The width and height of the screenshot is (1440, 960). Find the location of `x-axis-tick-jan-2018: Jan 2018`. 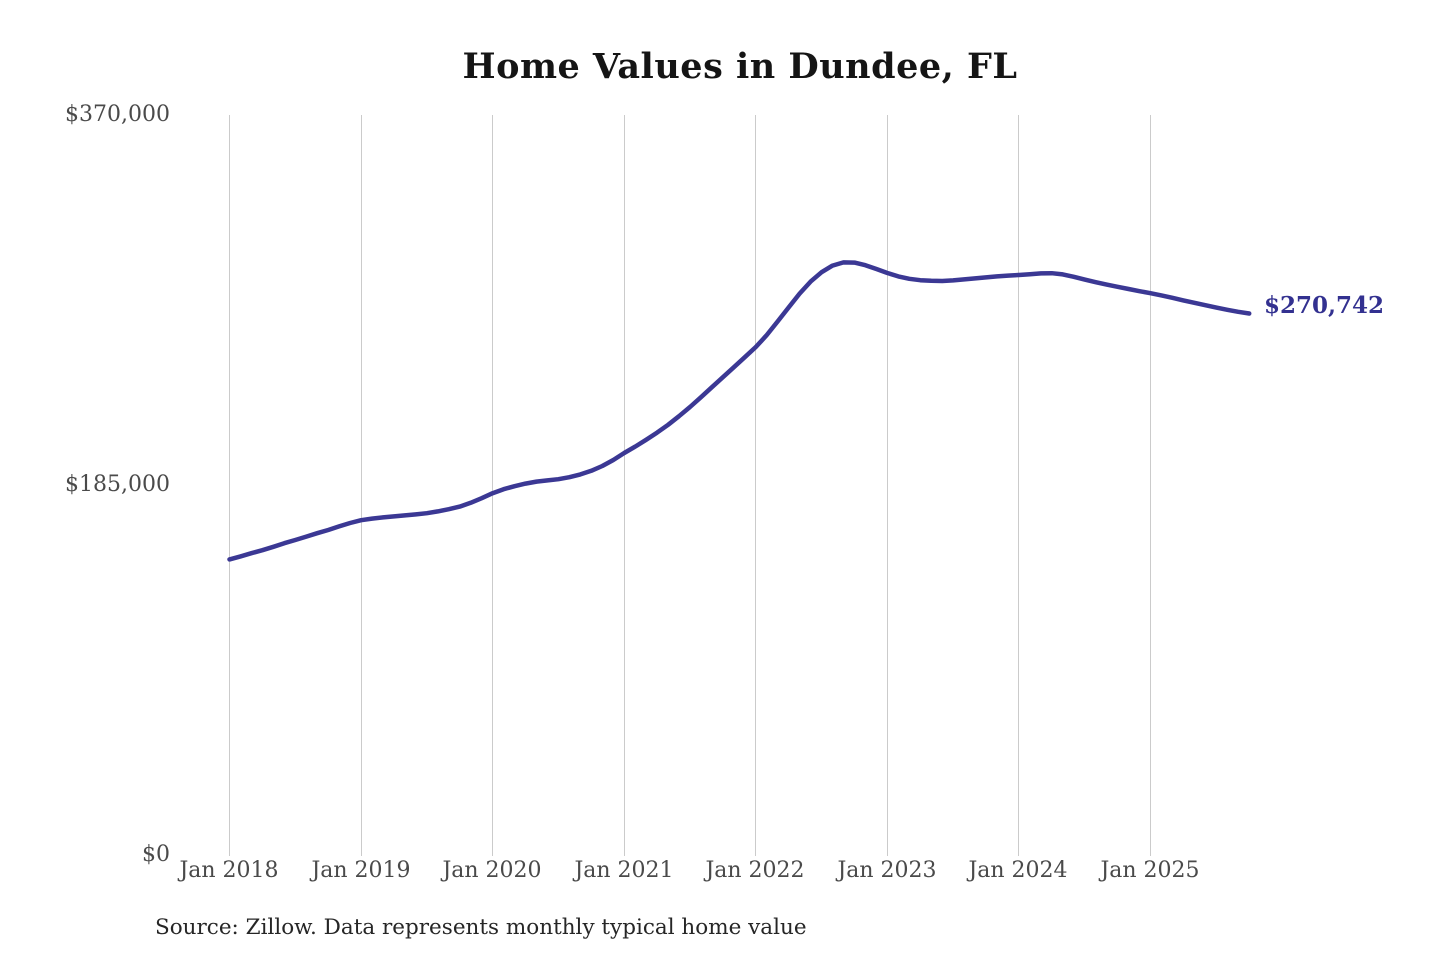

x-axis-tick-jan-2018: Jan 2018 is located at coordinates (229, 870).